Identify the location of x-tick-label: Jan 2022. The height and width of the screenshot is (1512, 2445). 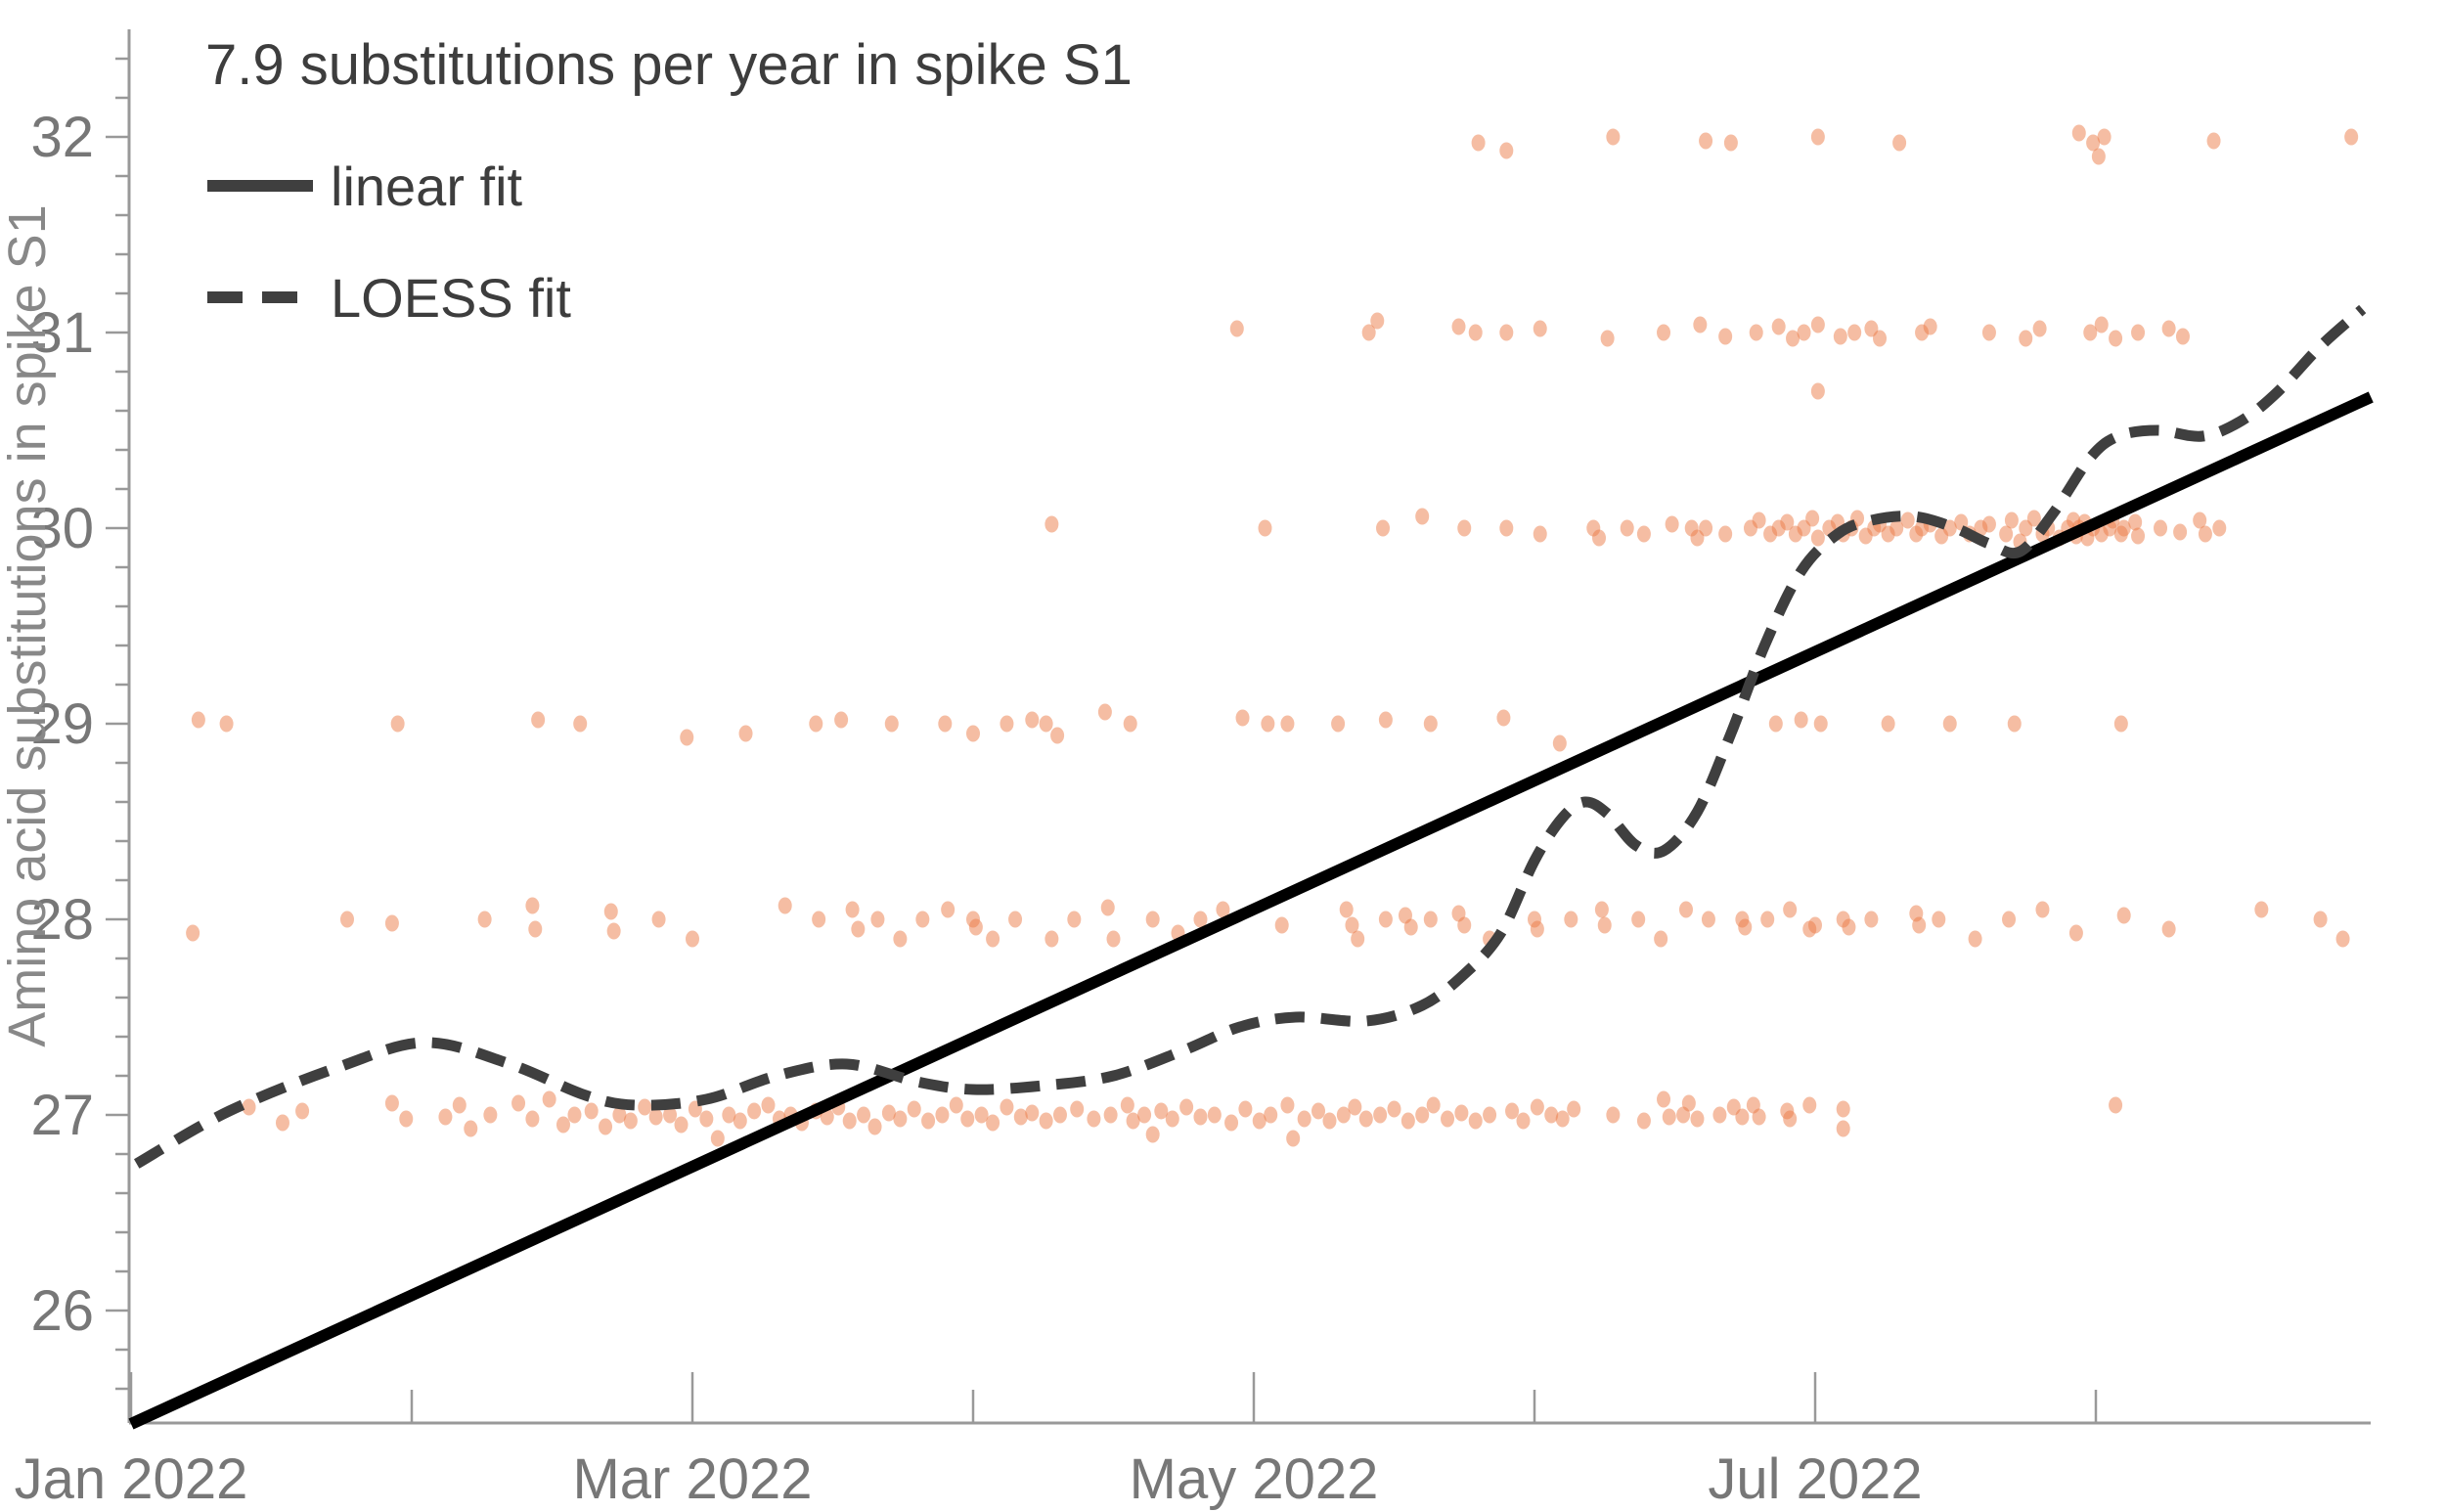
(131, 1479).